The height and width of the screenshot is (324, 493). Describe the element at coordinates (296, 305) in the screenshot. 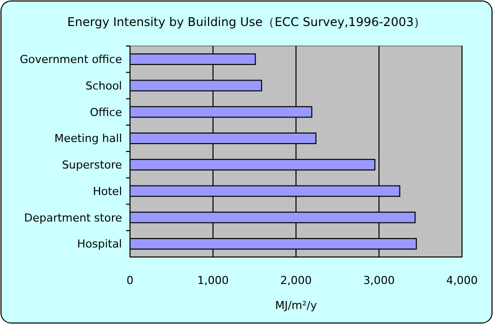

I see `x-axis-title: MJ/m²/y` at that location.